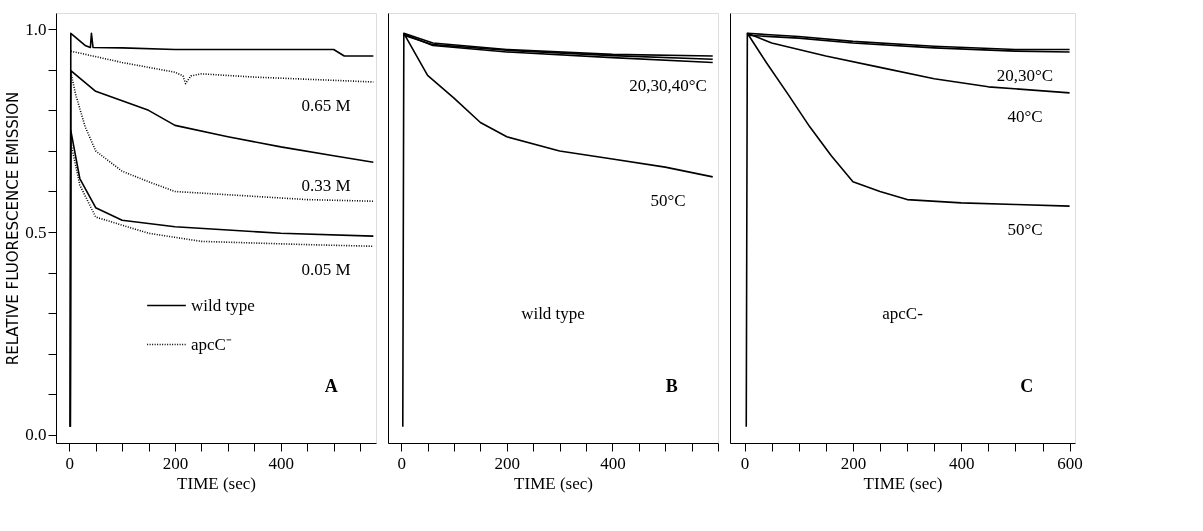 Image resolution: width=1203 pixels, height=531 pixels. What do you see at coordinates (1027, 386) in the screenshot?
I see `text: C` at bounding box center [1027, 386].